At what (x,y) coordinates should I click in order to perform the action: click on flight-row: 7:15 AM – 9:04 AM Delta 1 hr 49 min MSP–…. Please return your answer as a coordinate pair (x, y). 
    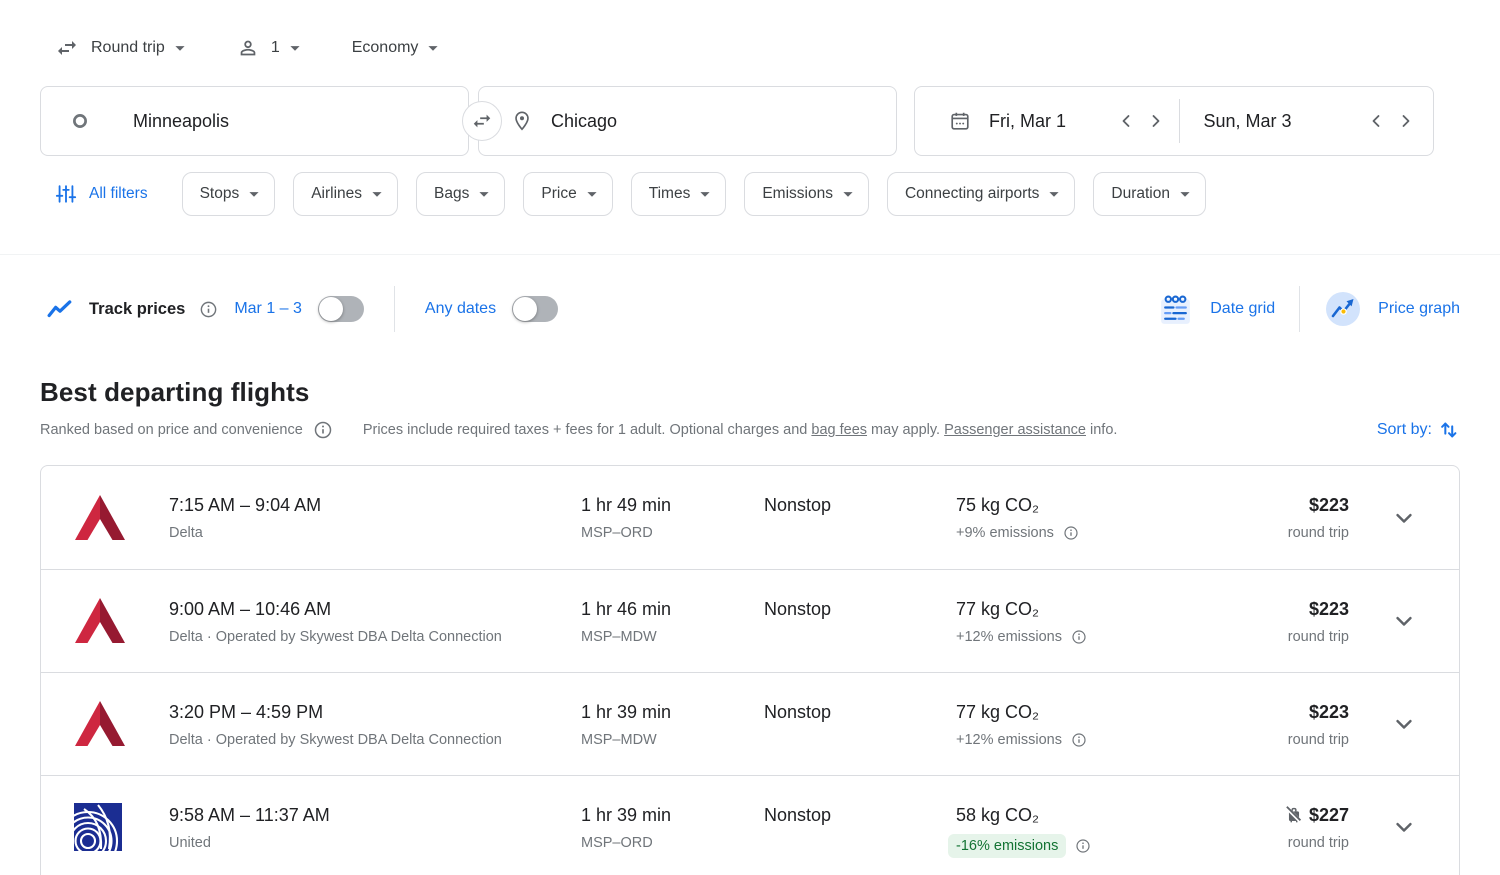
    Looking at the image, I should click on (750, 517).